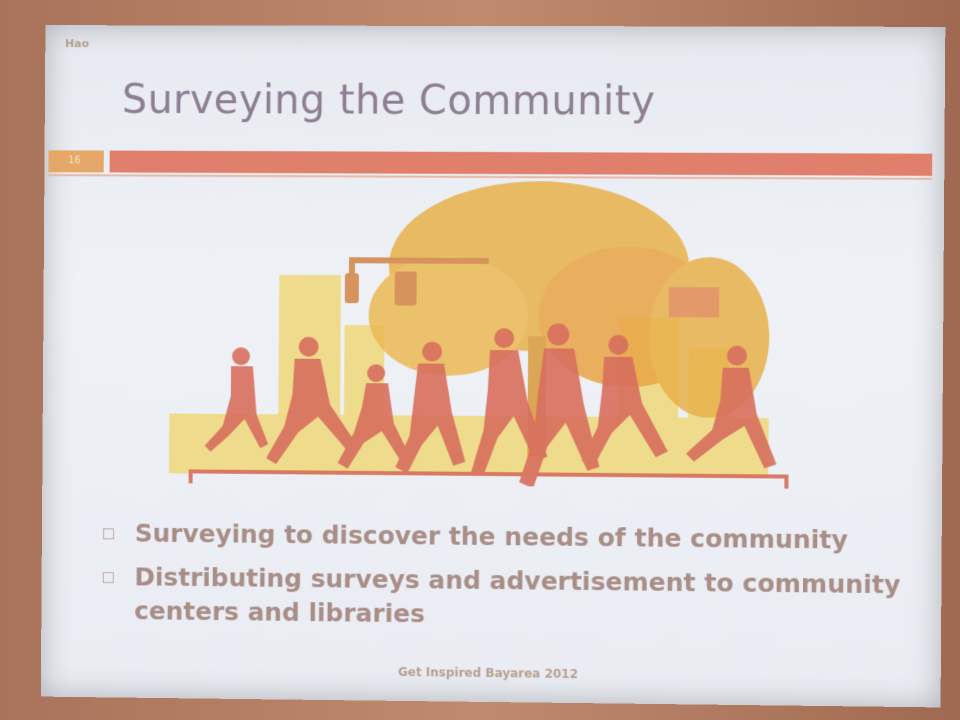 The width and height of the screenshot is (960, 720). What do you see at coordinates (491, 673) in the screenshot?
I see `slide-footer: Get Inspired Bayarea 2012` at bounding box center [491, 673].